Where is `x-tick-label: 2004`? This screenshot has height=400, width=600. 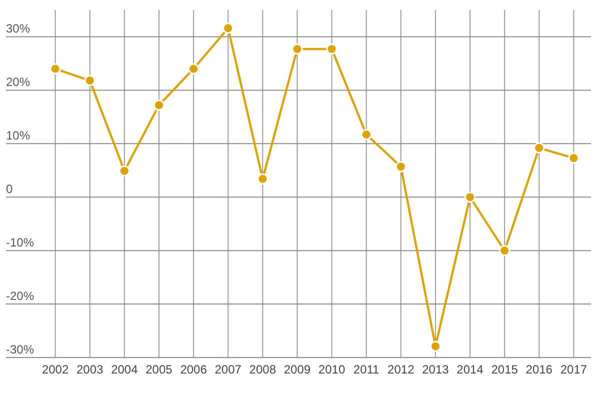 x-tick-label: 2004 is located at coordinates (124, 369).